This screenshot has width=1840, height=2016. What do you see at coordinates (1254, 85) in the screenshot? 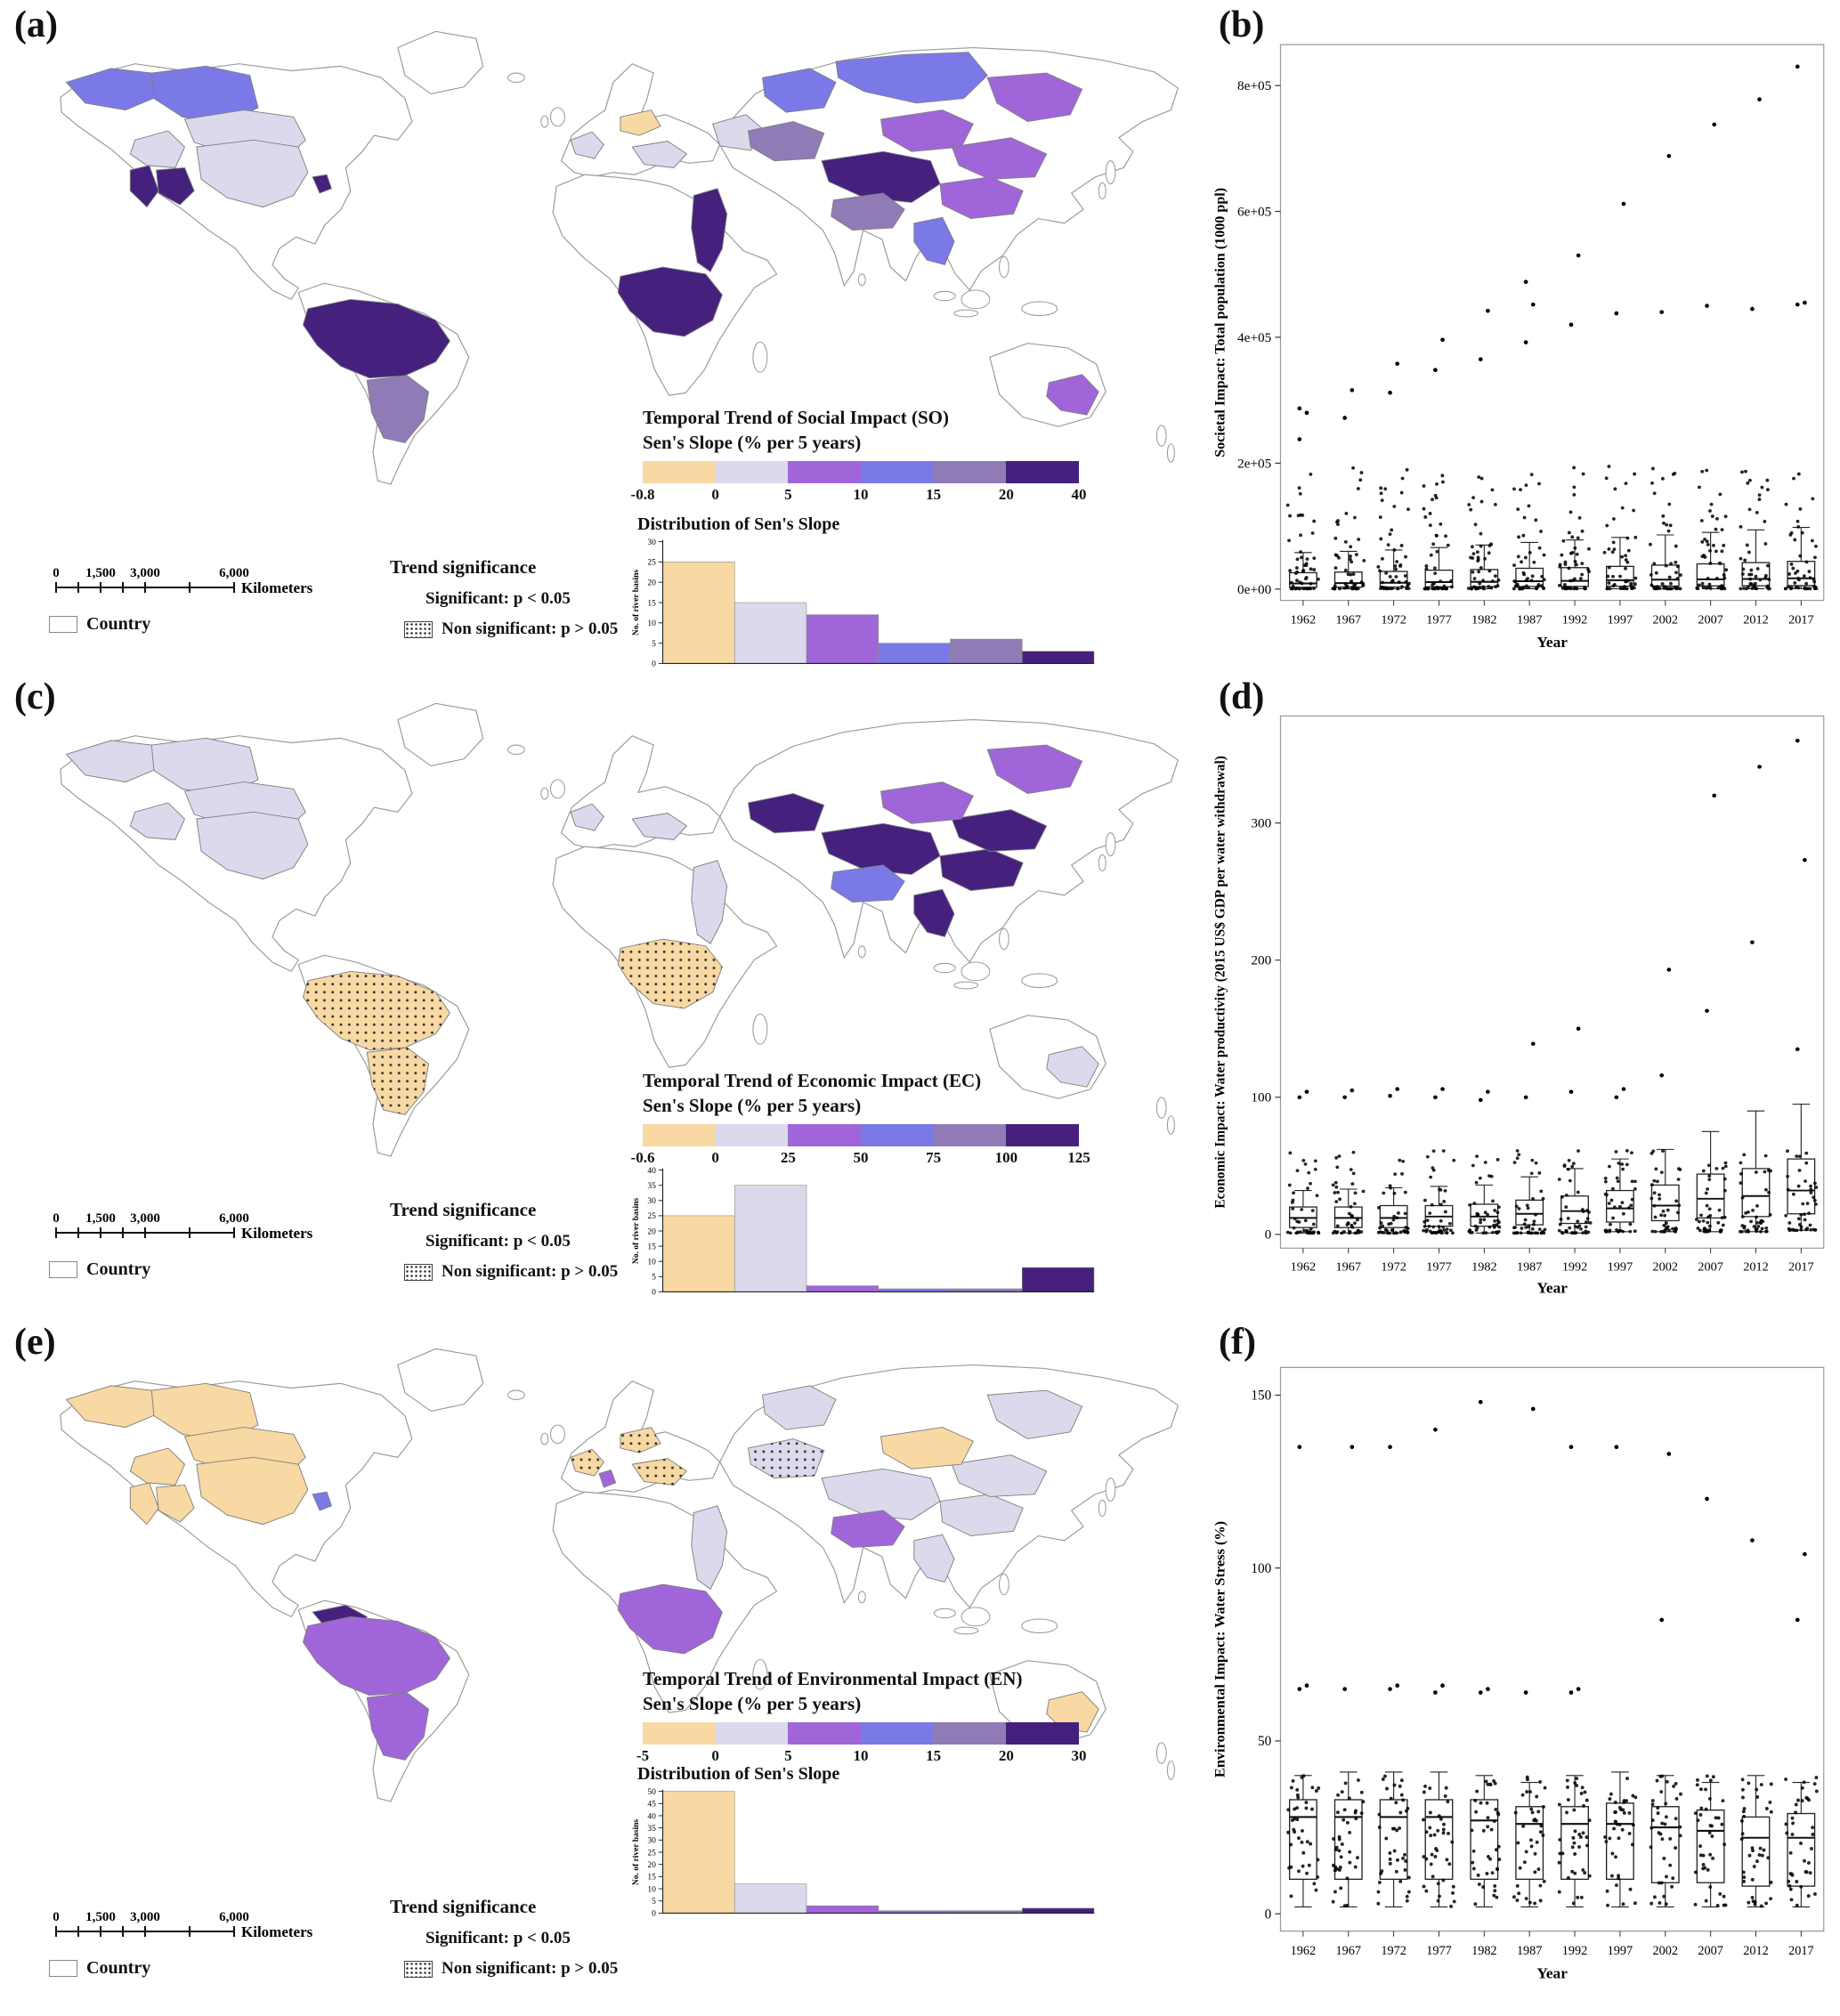
I see `svg-text: 8e+05` at bounding box center [1254, 85].